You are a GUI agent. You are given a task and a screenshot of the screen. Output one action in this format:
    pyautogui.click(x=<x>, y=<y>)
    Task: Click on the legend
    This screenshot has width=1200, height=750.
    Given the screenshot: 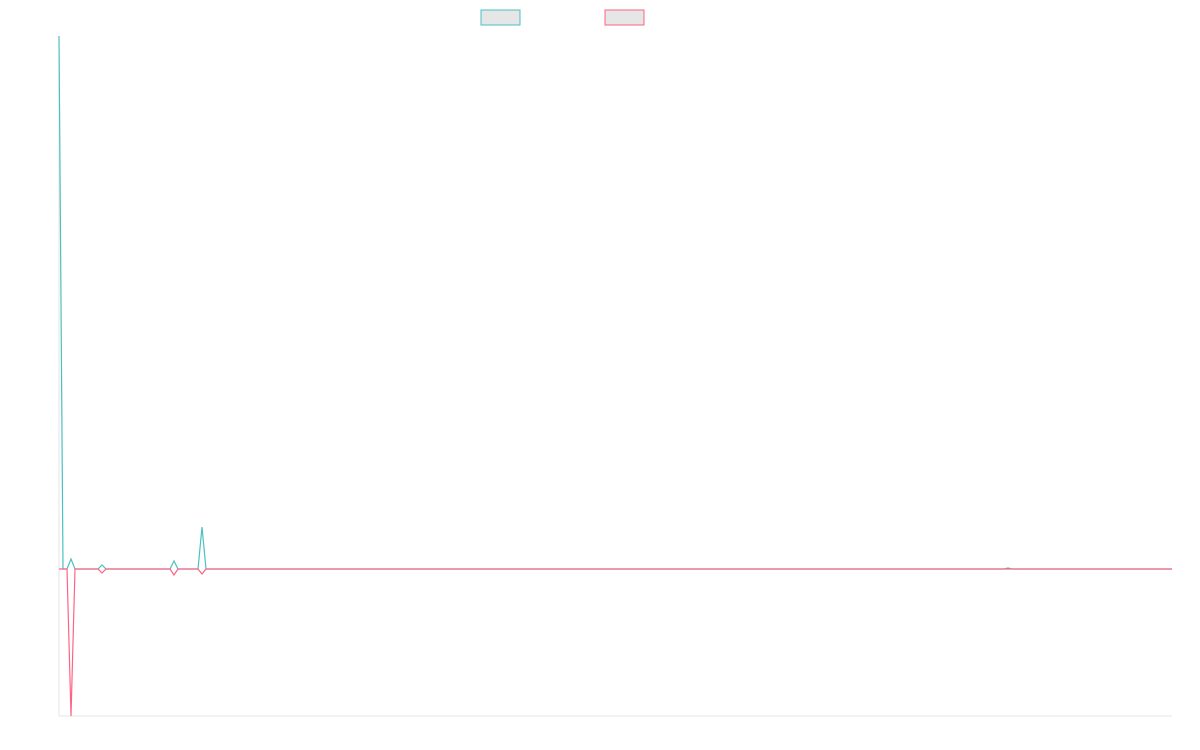 What is the action you would take?
    pyautogui.click(x=562, y=17)
    